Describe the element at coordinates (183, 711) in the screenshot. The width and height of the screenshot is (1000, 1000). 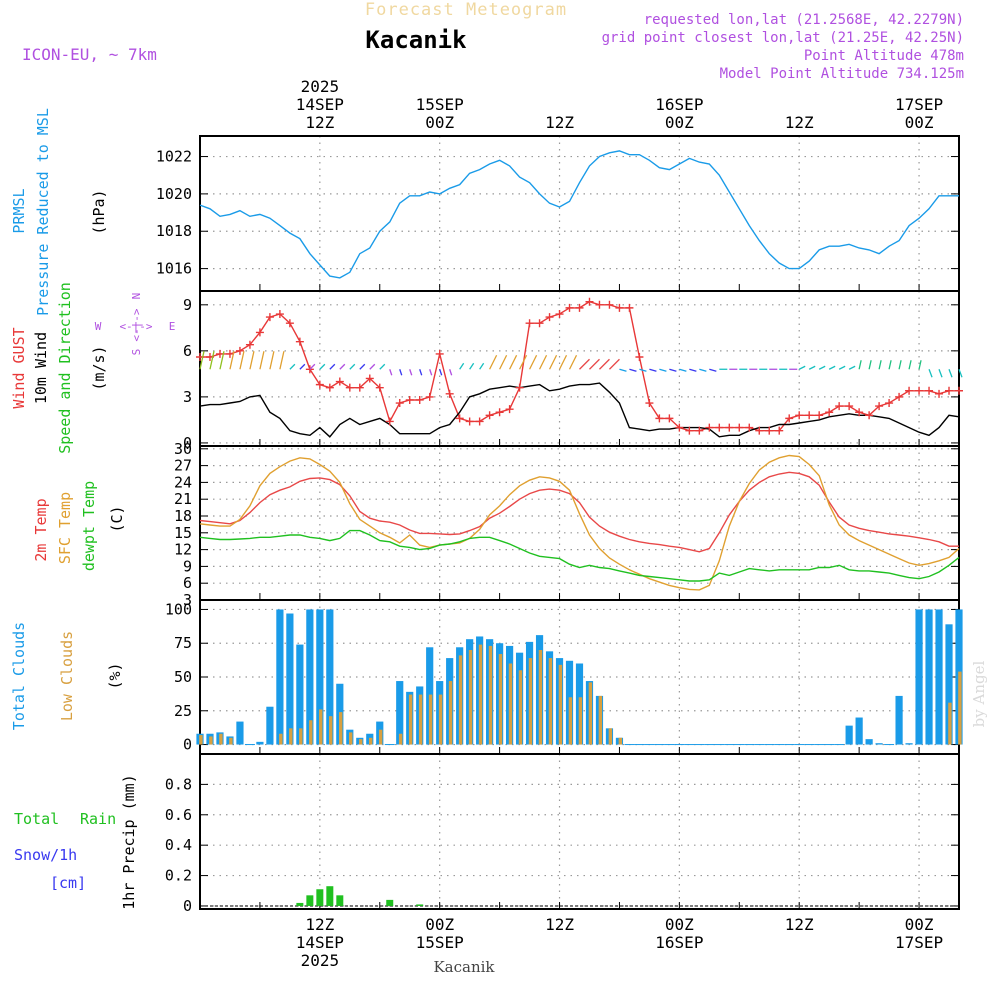
I see `tick-label-y: 25` at that location.